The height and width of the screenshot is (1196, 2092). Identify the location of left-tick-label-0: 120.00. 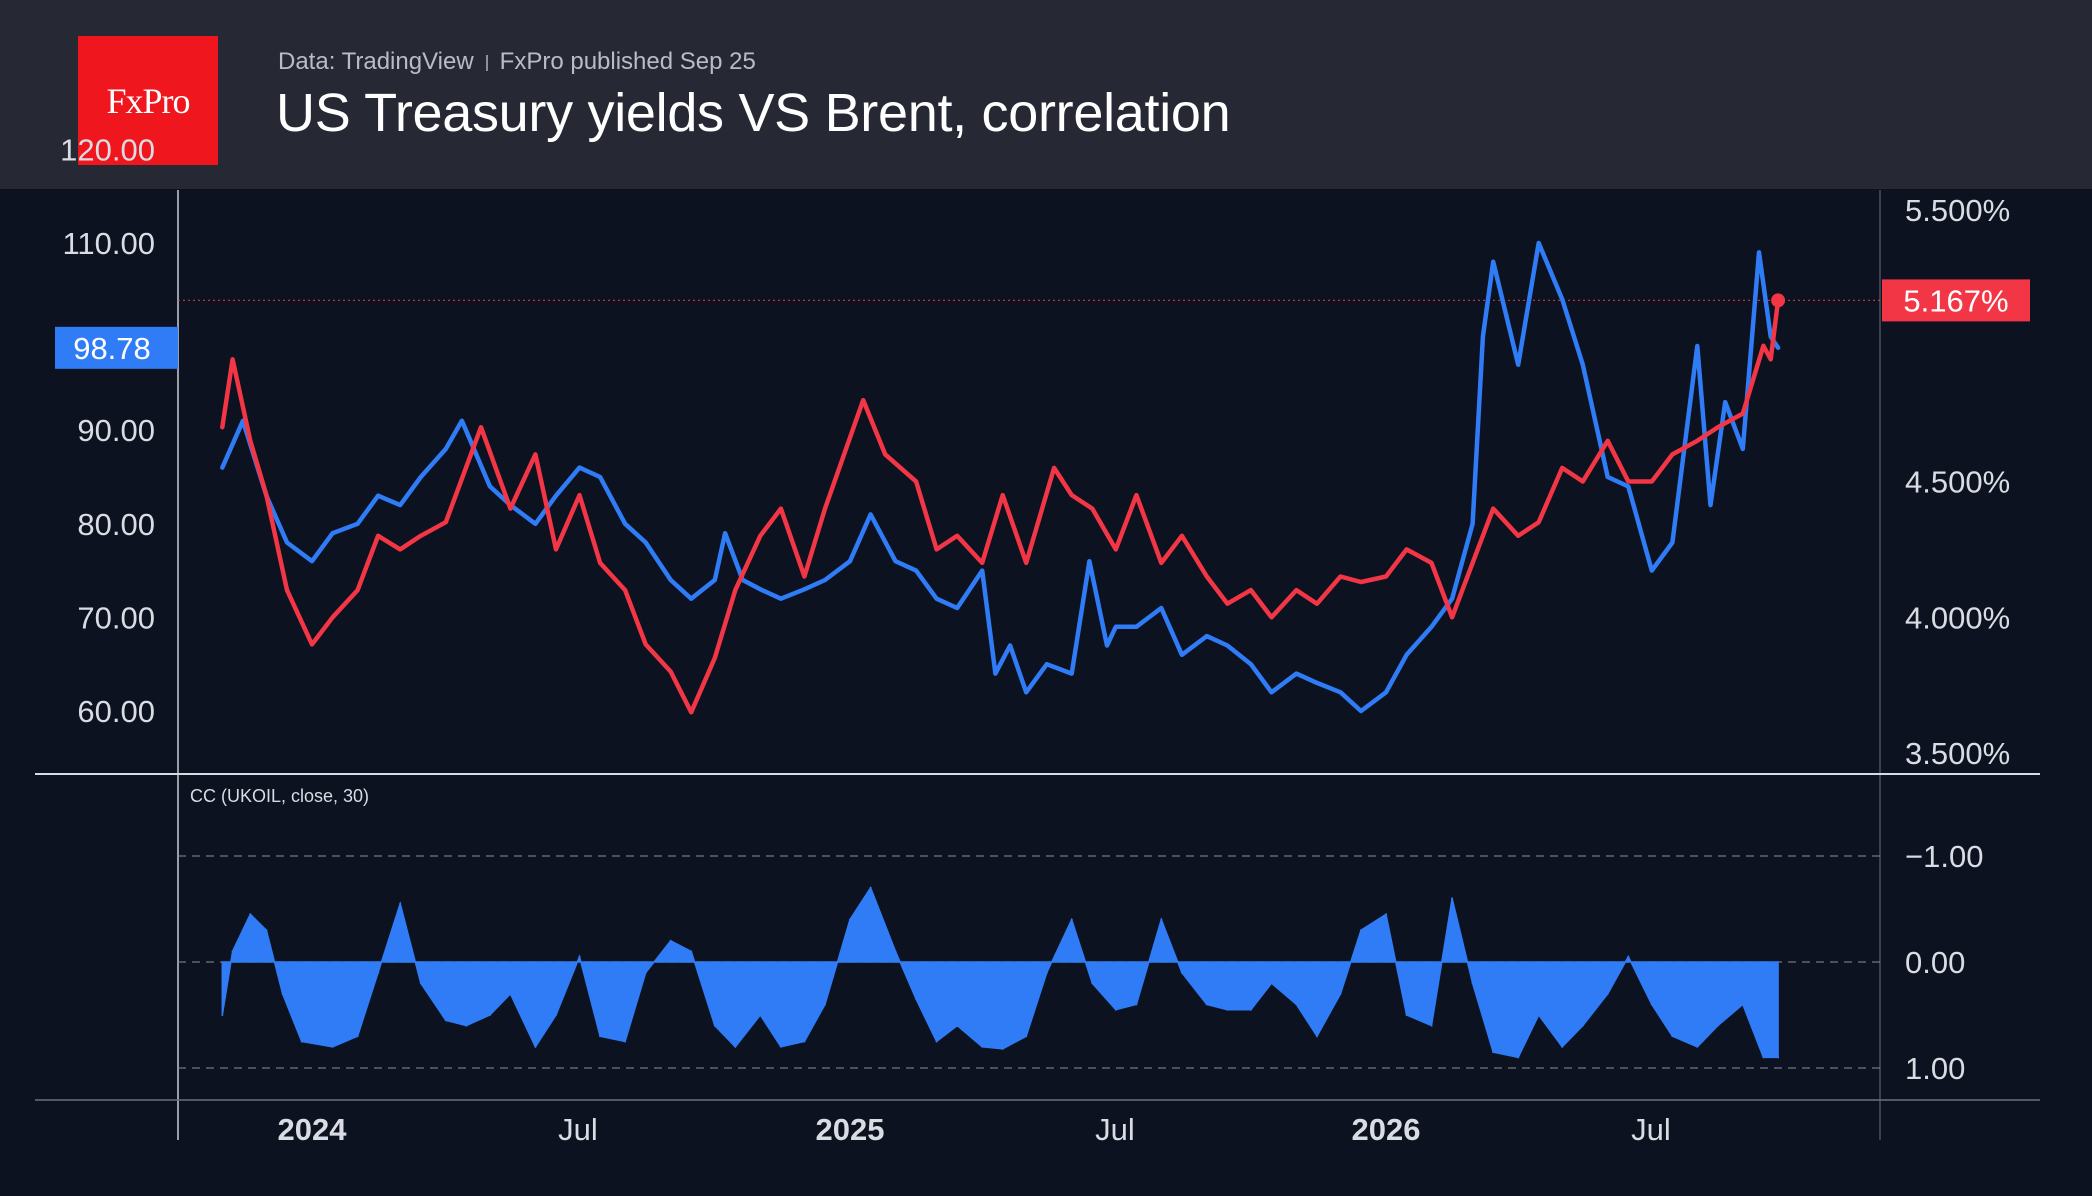
(107, 149).